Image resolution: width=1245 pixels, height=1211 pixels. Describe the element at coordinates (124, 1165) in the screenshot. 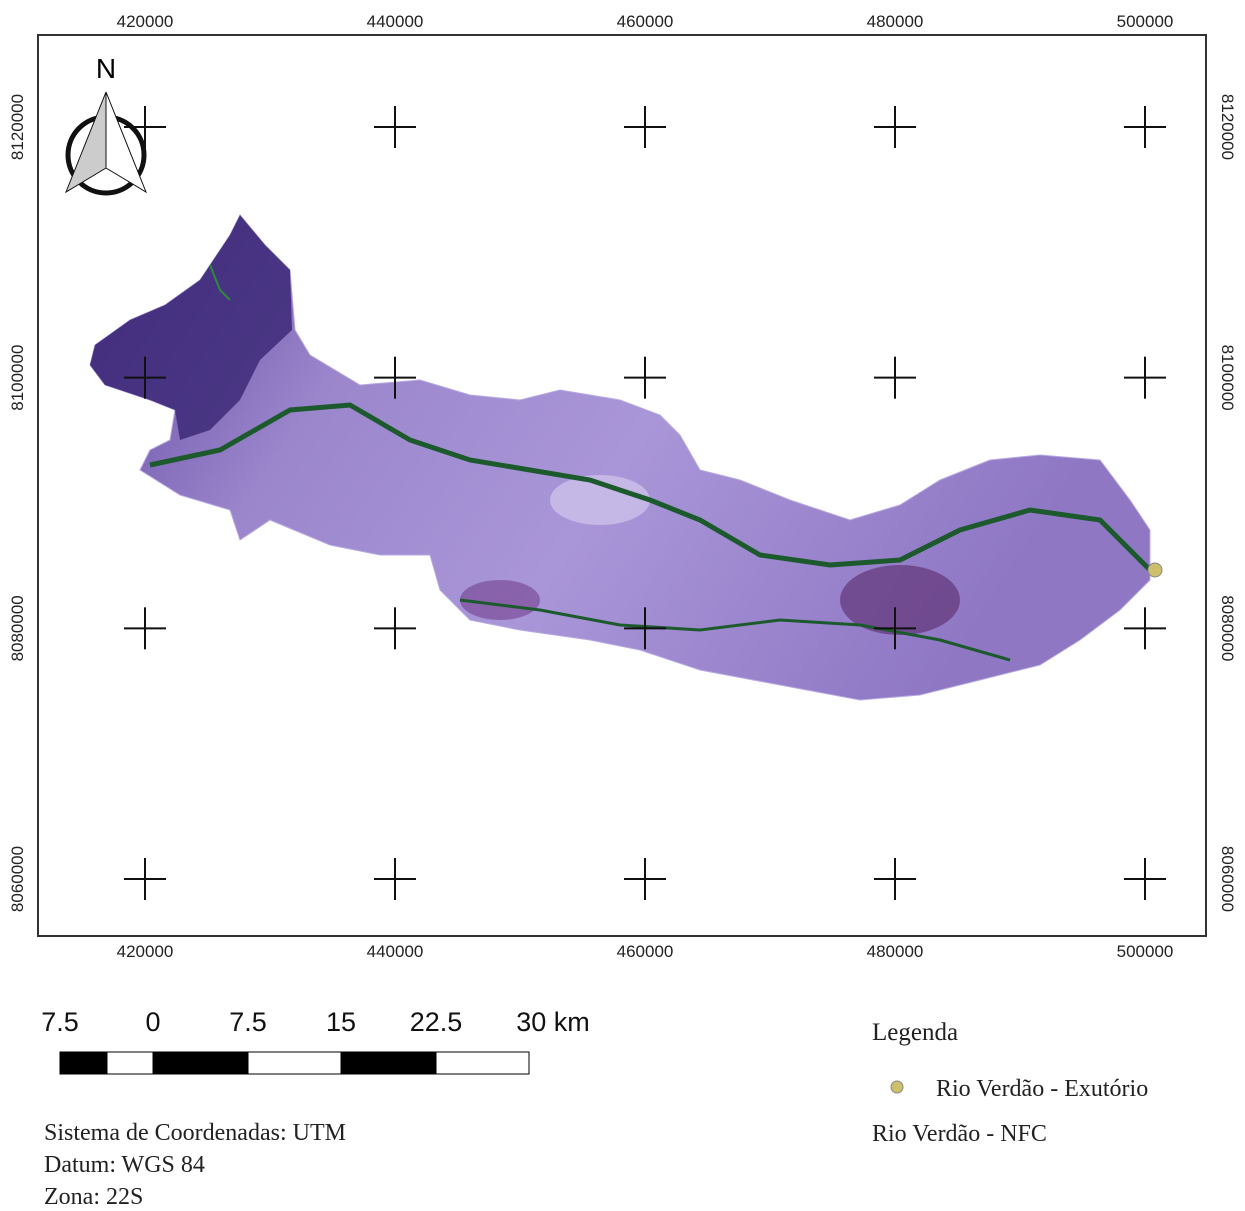

I see `crs-info: Datum: WGS 84` at that location.